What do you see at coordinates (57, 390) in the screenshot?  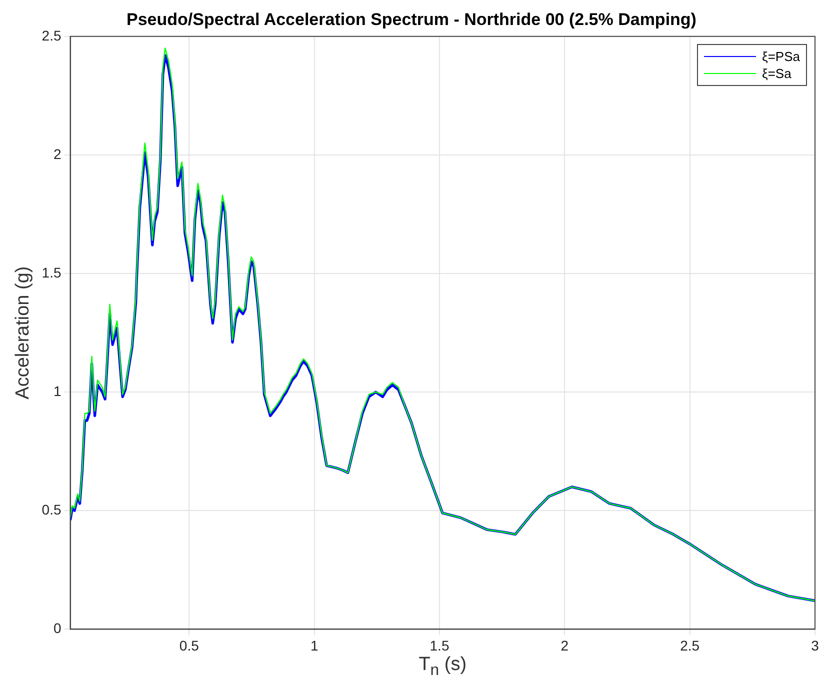 I see `y-tick-label: 1` at bounding box center [57, 390].